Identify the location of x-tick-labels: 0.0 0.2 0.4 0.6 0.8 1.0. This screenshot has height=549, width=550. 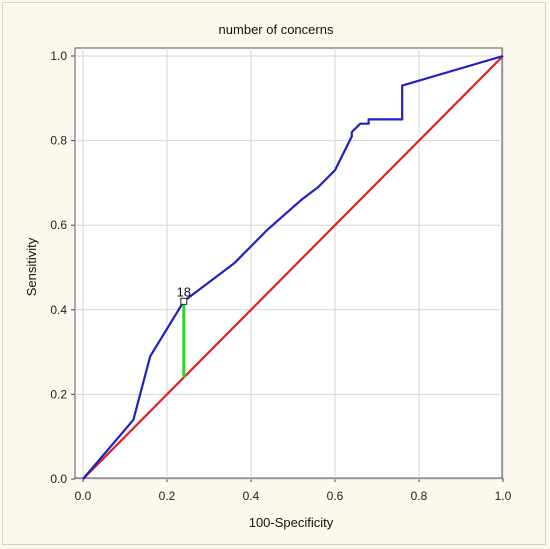
(293, 496).